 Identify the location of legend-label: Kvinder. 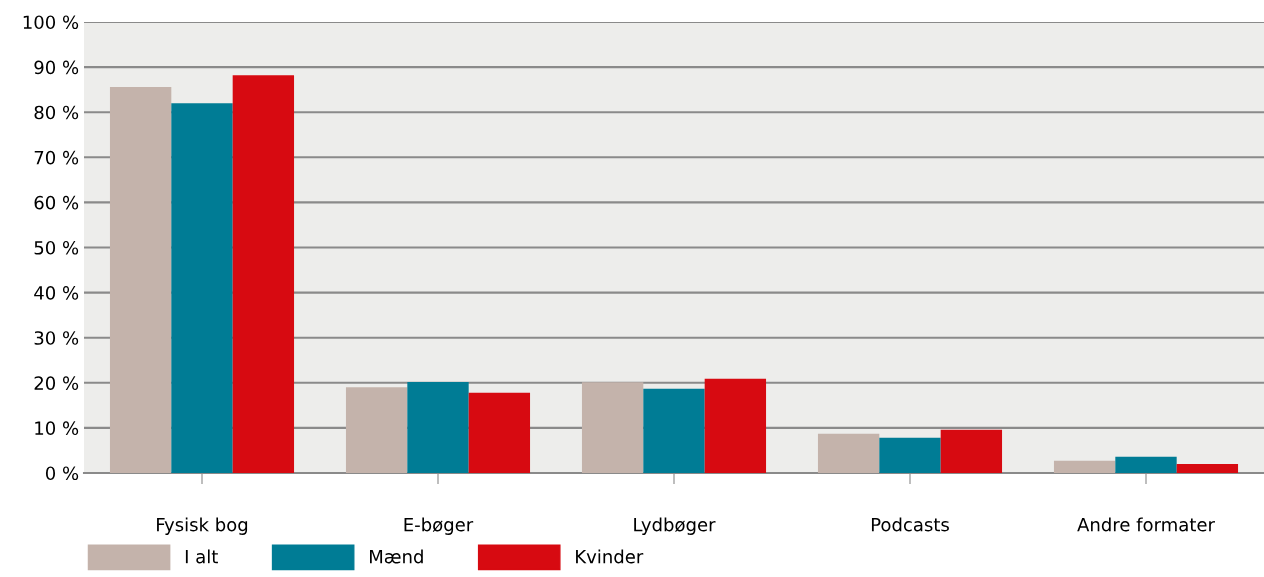
(610, 556).